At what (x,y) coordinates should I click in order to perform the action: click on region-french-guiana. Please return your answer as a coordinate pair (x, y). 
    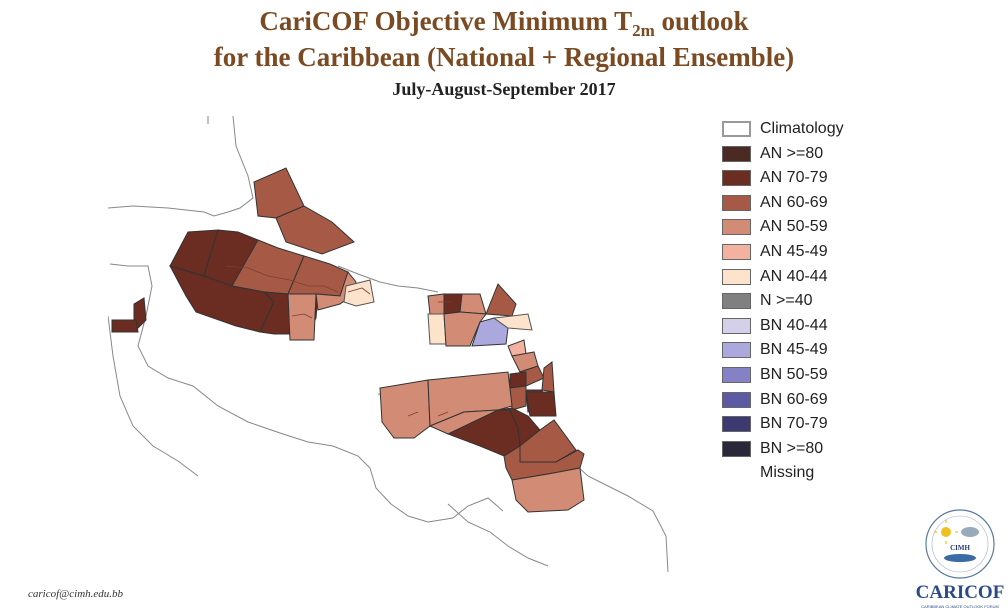
    Looking at the image, I should click on (548, 490).